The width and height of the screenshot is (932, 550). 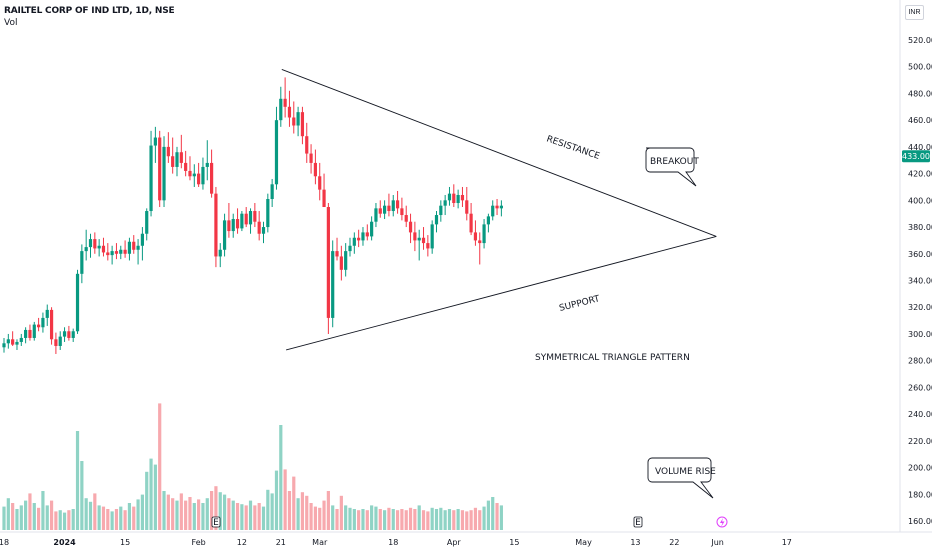 I want to click on price-tick-label: 280.00, so click(x=920, y=361).